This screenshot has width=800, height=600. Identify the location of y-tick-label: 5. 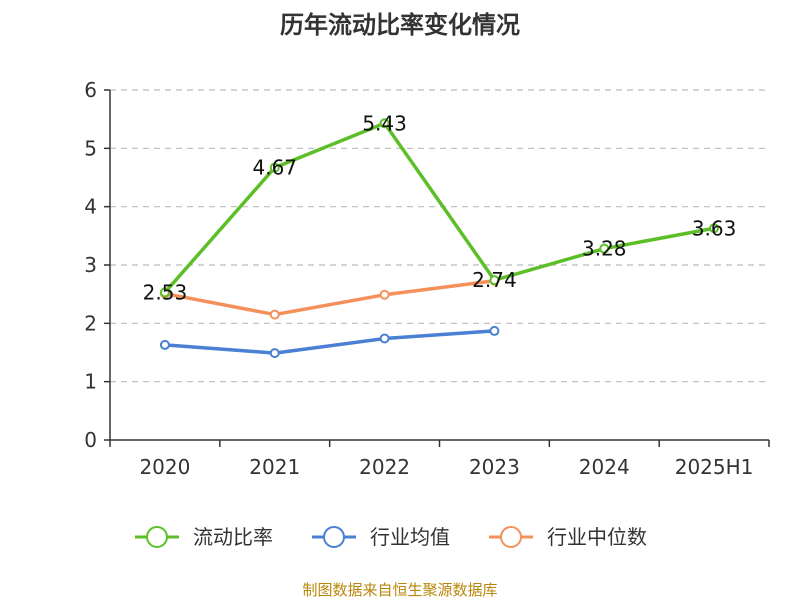
(90, 148).